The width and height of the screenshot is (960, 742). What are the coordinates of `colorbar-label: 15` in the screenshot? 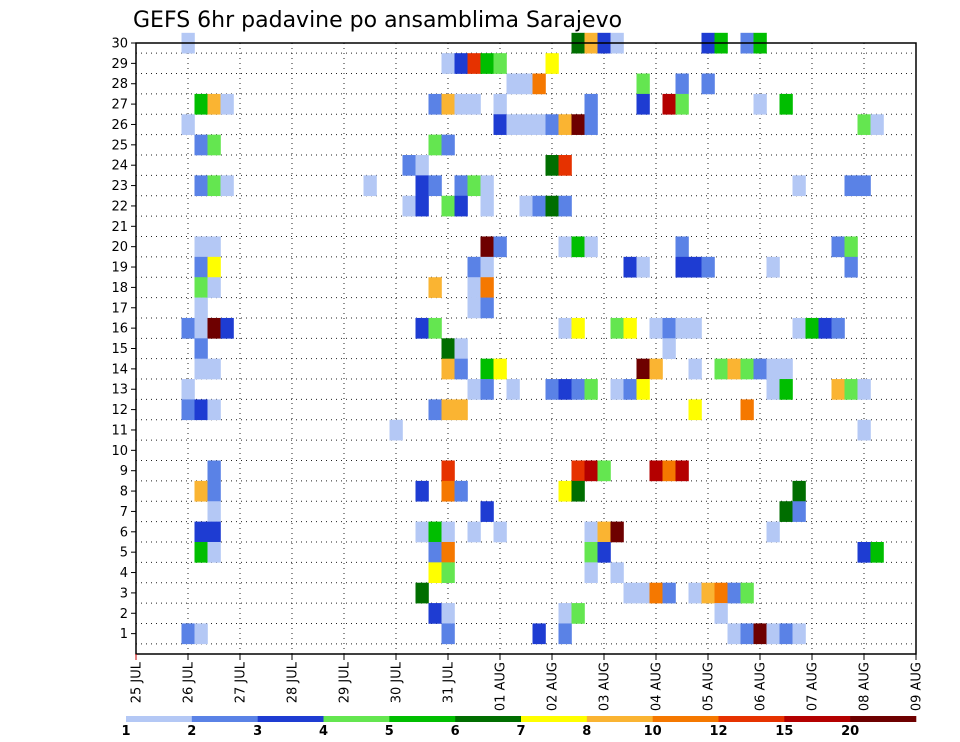 It's located at (784, 731).